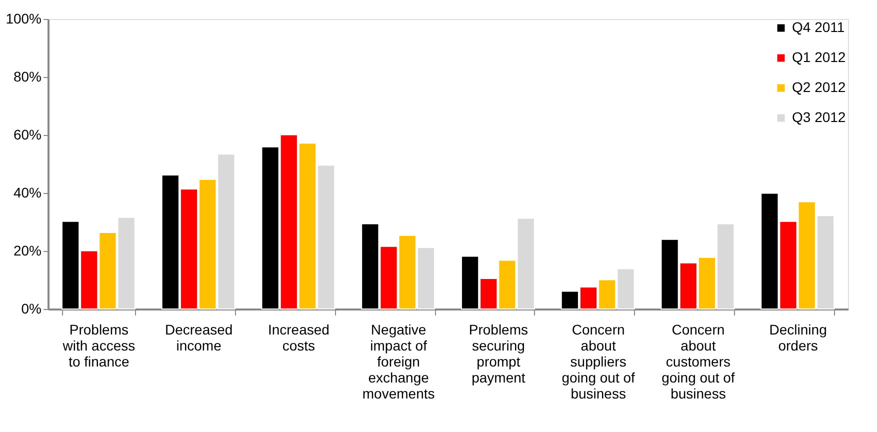 The height and width of the screenshot is (432, 877). Describe the element at coordinates (599, 362) in the screenshot. I see `x-tick-label: Concern about suppliers going out of business` at that location.